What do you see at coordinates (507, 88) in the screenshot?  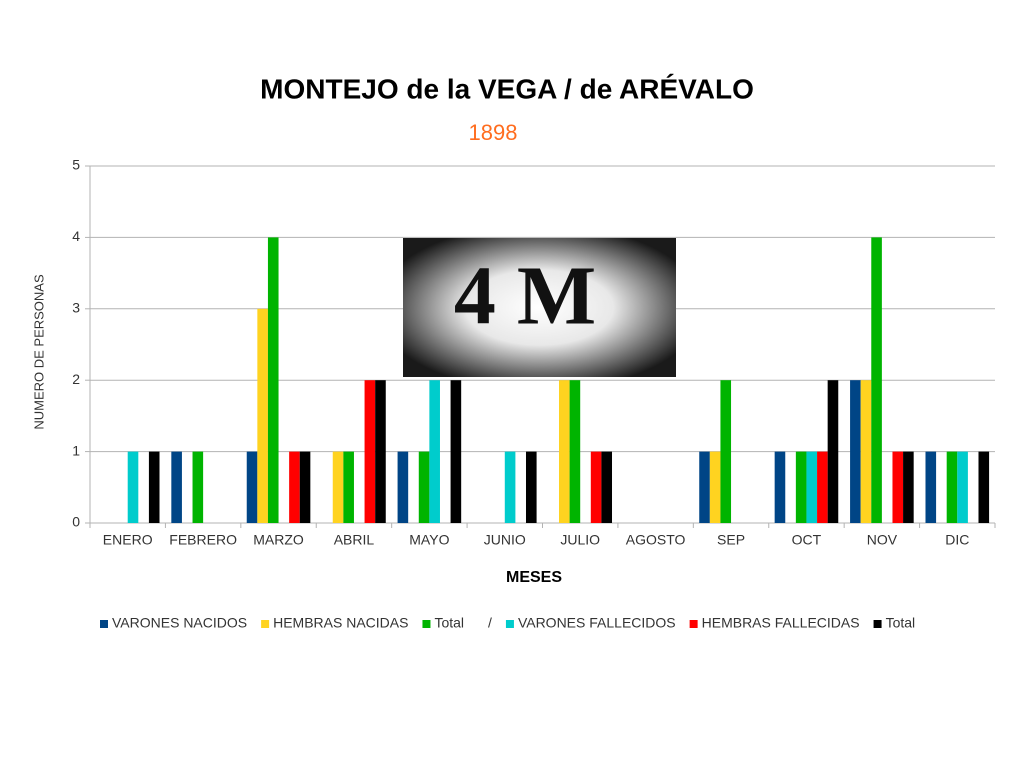 I see `chart-title: MONTEJO de la VEGA / de ARÉVALO` at bounding box center [507, 88].